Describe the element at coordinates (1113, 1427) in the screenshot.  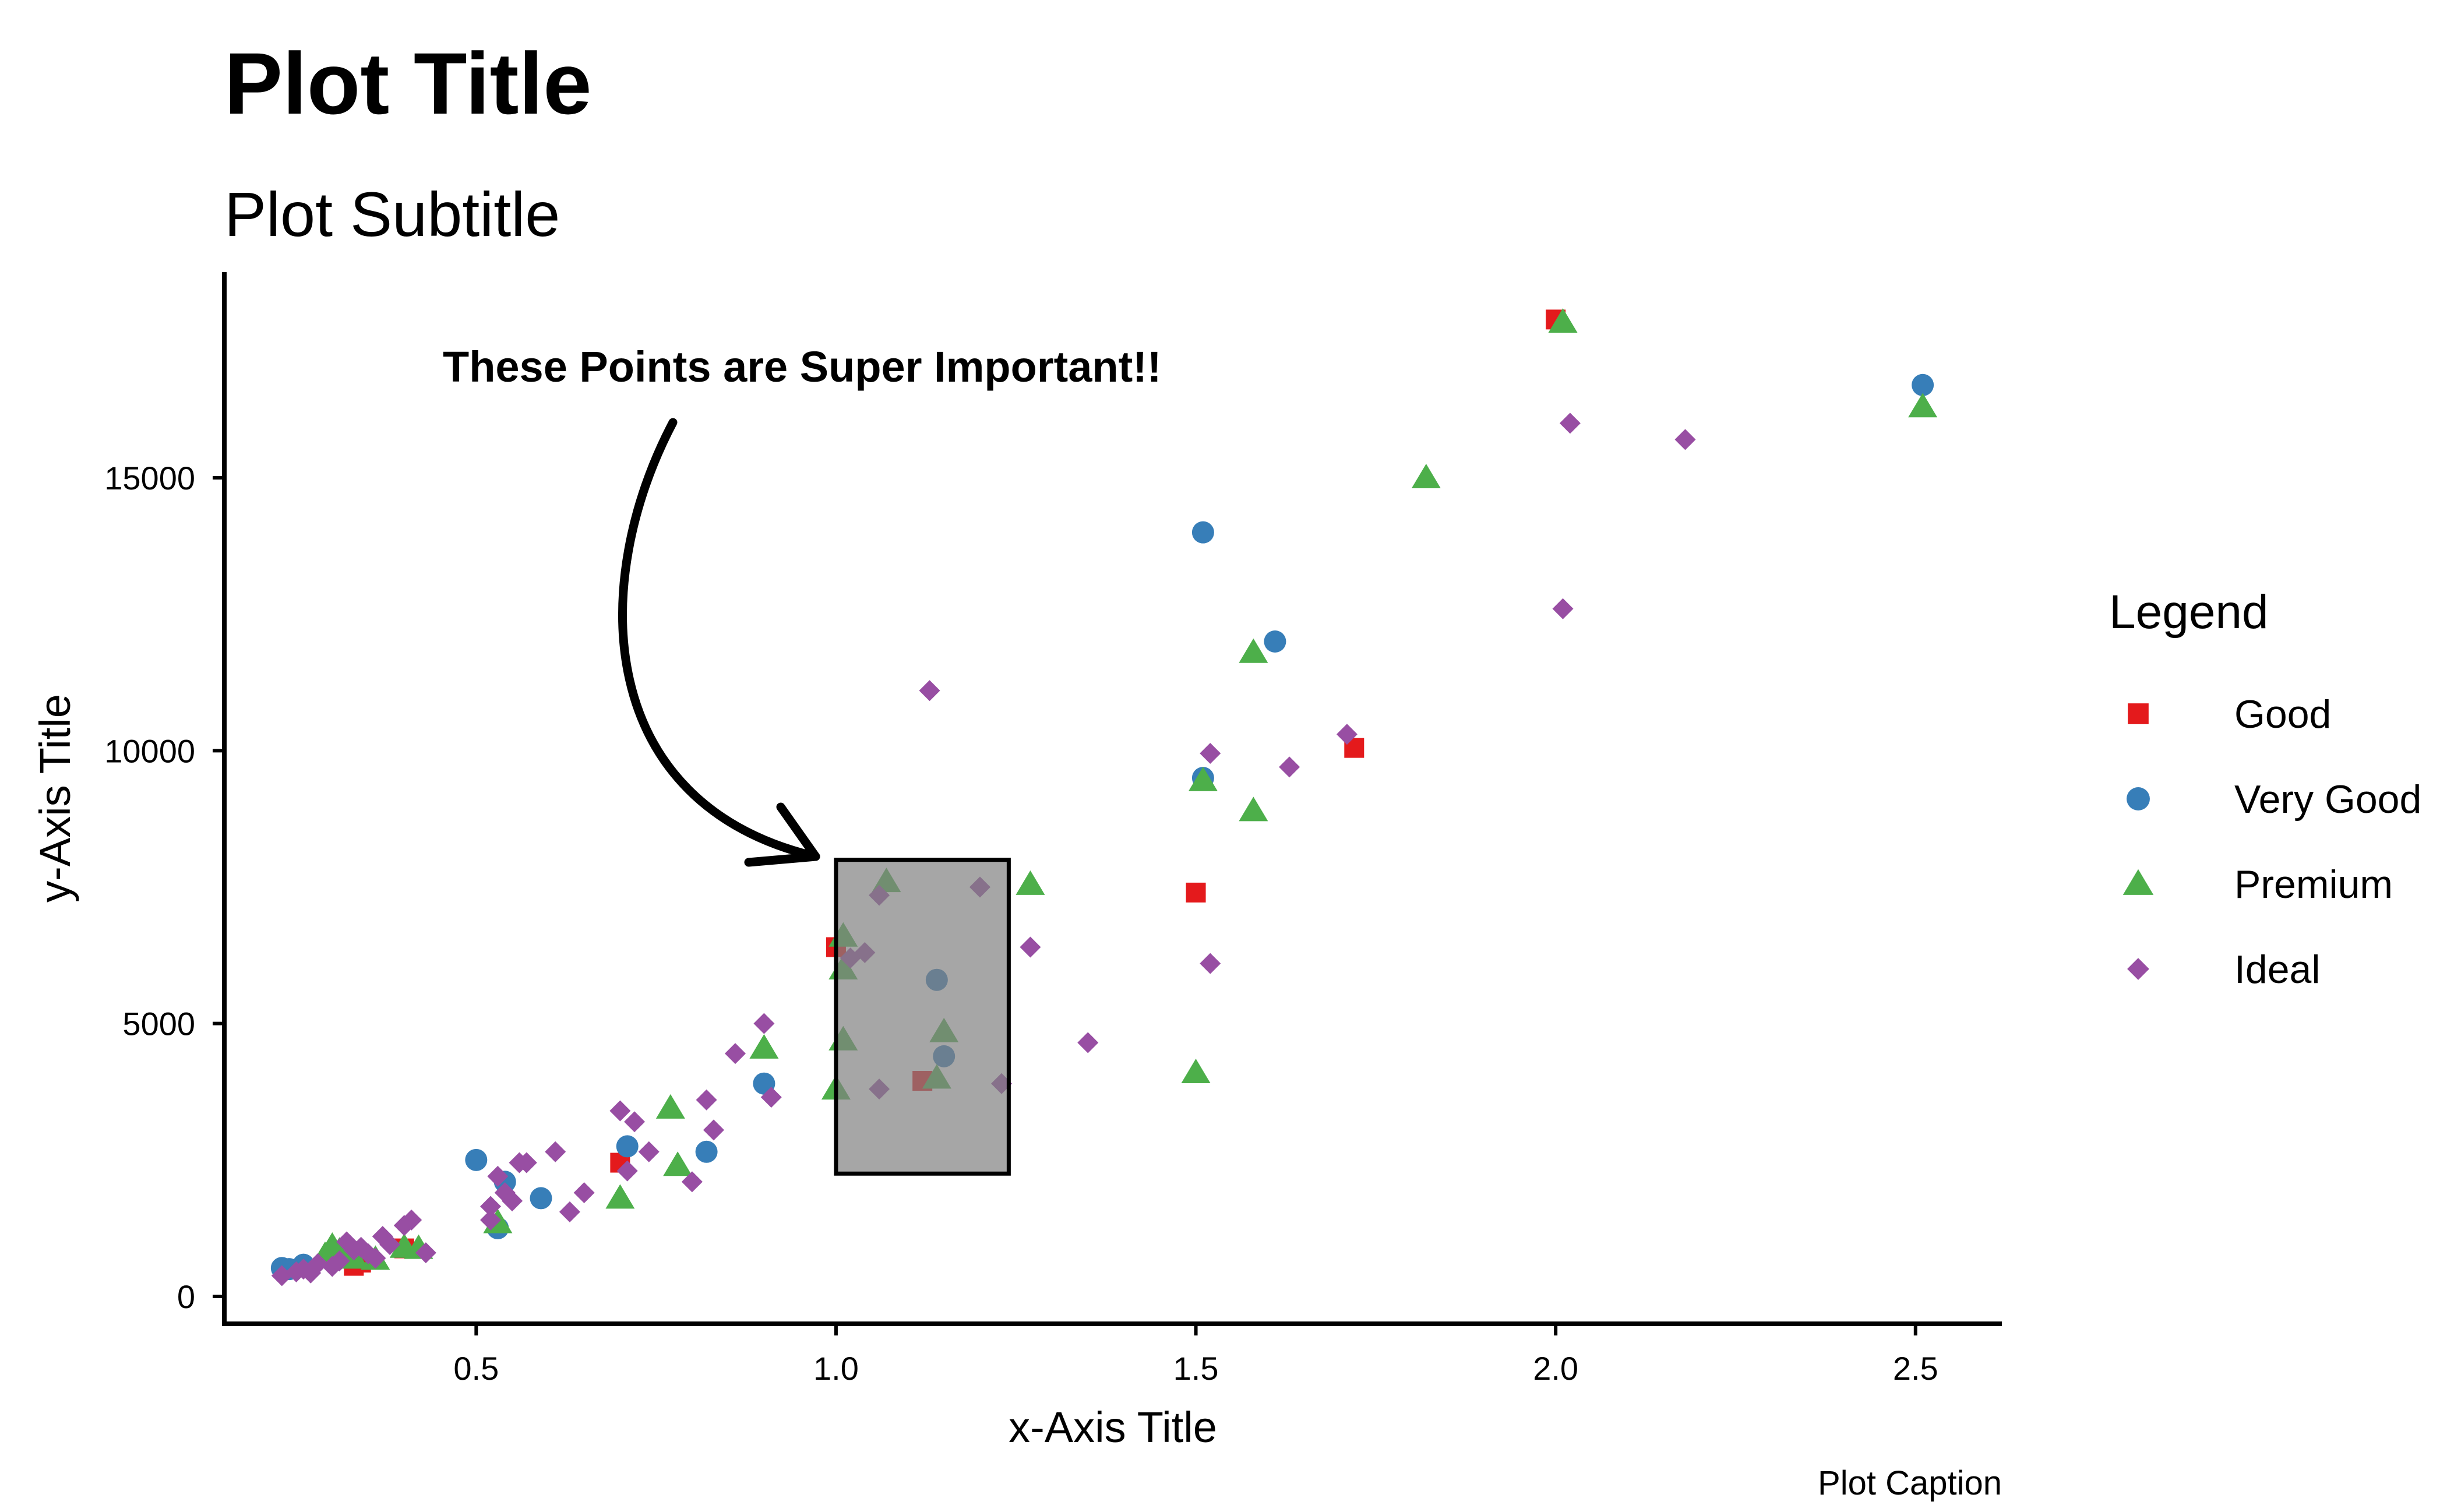
I see `x-axis-title: x-Axis Title` at that location.